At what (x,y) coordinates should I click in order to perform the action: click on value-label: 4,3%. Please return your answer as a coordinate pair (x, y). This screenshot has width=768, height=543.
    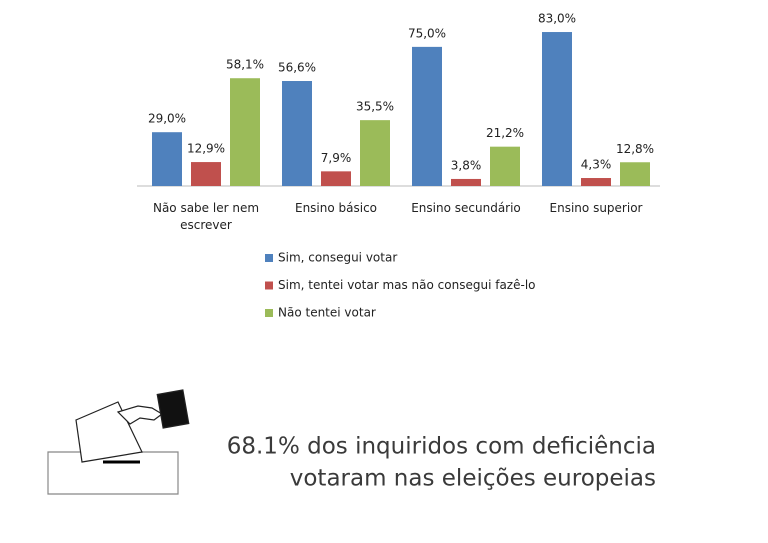
    Looking at the image, I should click on (596, 165).